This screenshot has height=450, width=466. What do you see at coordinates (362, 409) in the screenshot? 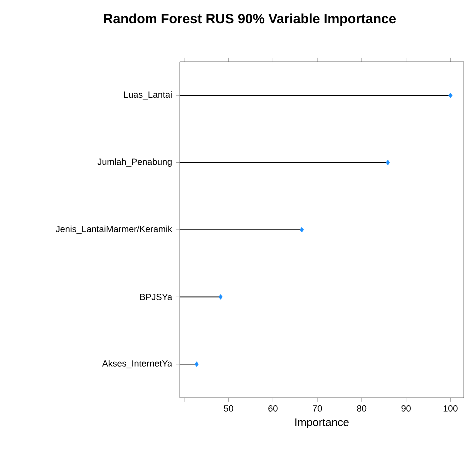
I see `x-tick-label: 80` at bounding box center [362, 409].